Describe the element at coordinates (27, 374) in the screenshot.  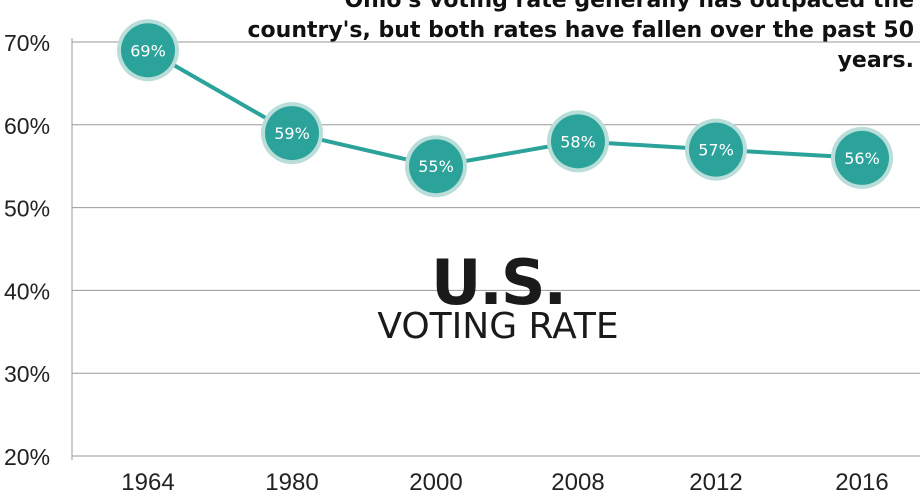
I see `y-tick-label: 30%` at that location.